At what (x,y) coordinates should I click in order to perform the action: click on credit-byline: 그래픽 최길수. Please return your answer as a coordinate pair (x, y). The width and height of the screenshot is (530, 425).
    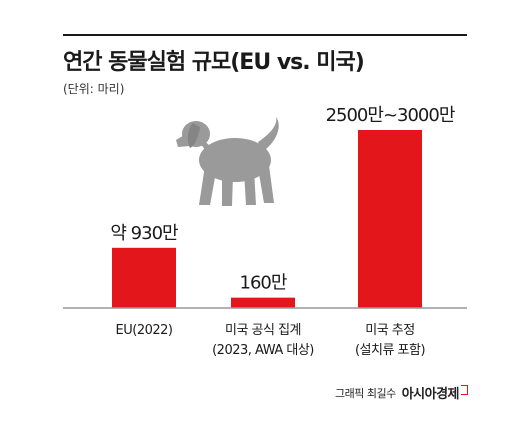
    Looking at the image, I should click on (365, 393).